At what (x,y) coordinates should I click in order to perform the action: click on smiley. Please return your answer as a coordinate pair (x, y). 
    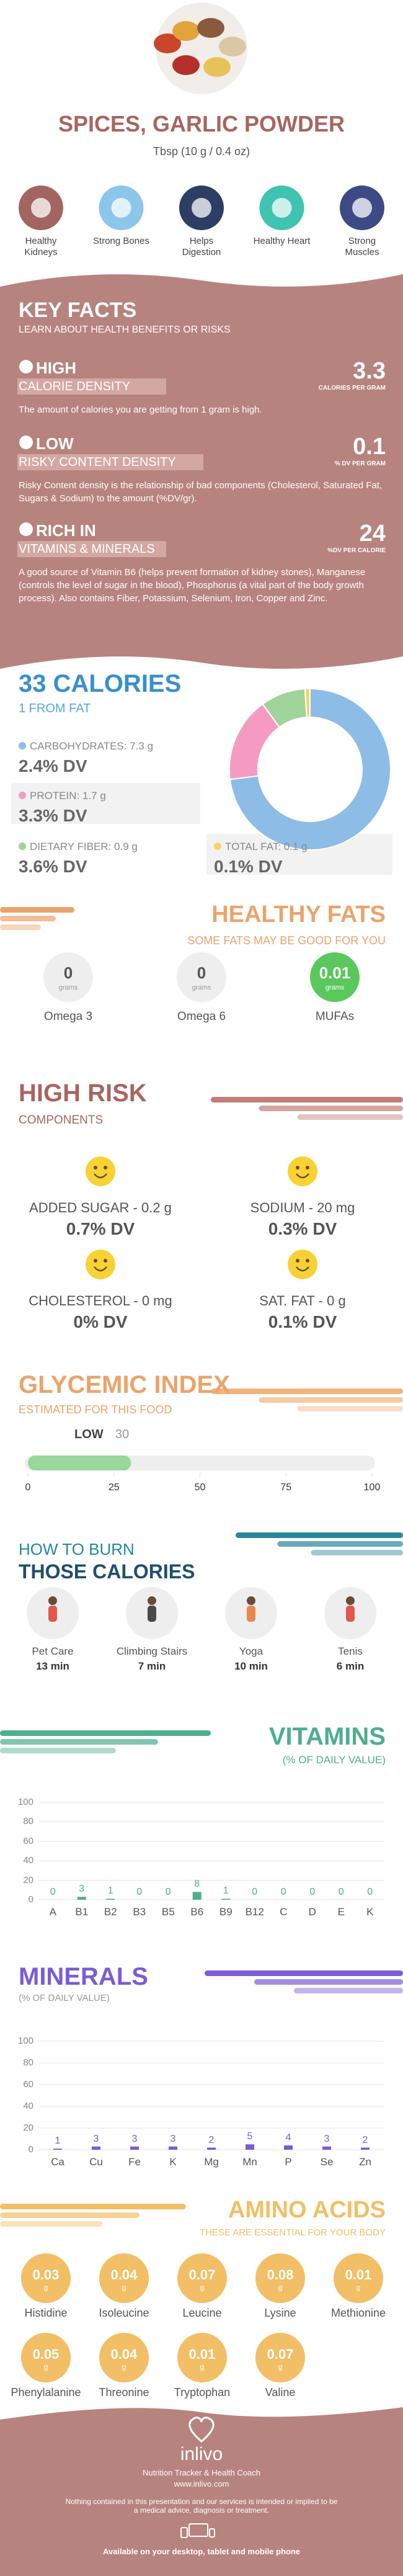
    Looking at the image, I should click on (100, 1264).